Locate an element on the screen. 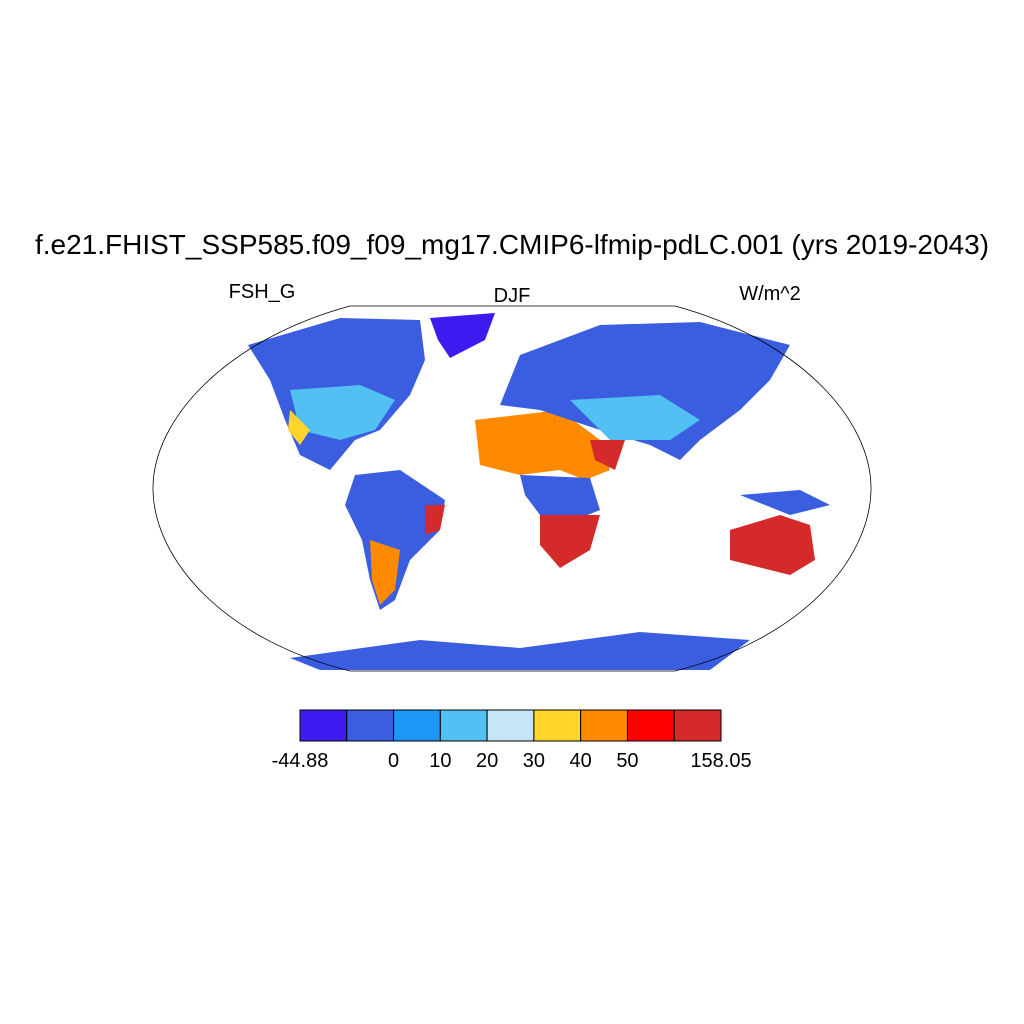 The width and height of the screenshot is (1024, 1024). colorbar-label: 0 is located at coordinates (393, 761).